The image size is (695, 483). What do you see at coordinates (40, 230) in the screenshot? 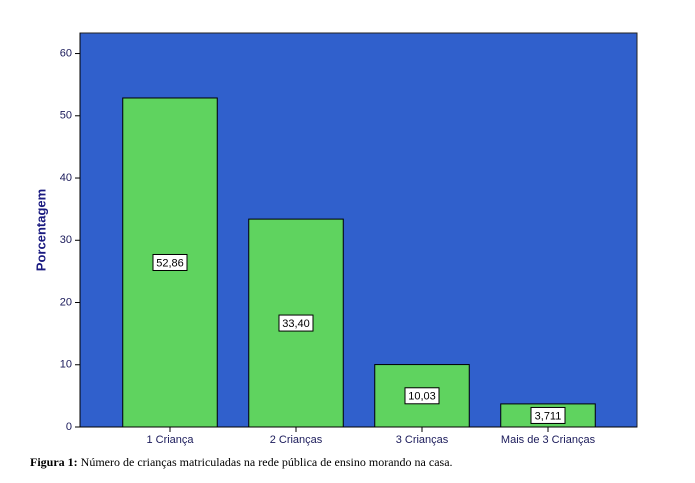
I see `y-axis-label: Porcentagem` at bounding box center [40, 230].